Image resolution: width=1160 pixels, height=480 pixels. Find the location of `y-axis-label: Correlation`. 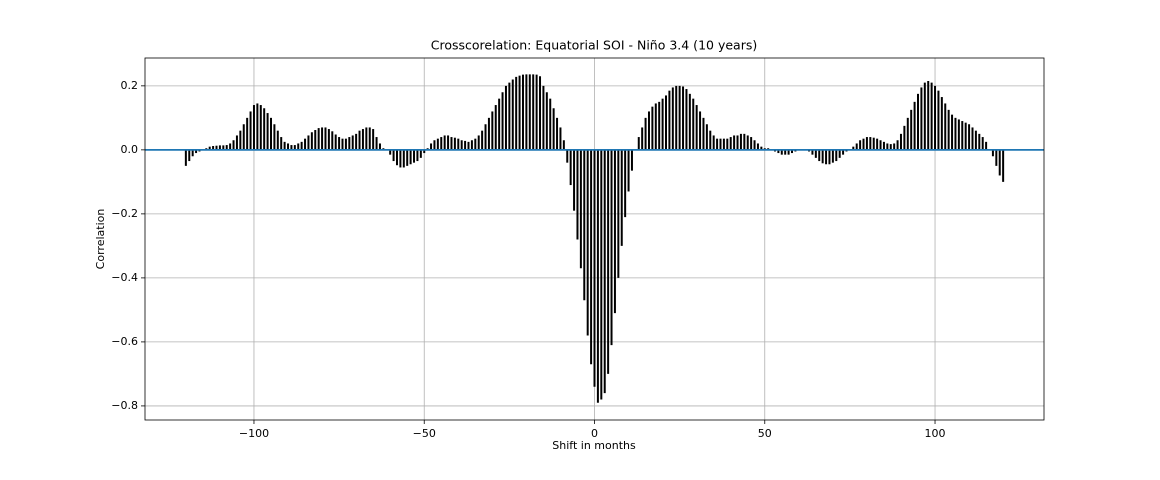

y-axis-label: Correlation is located at coordinates (100, 239).